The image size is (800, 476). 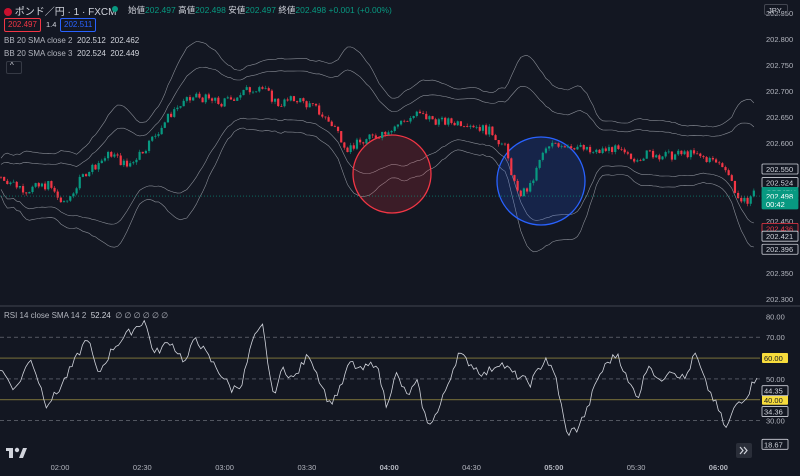 I want to click on gbp-flag-icon, so click(x=8, y=12).